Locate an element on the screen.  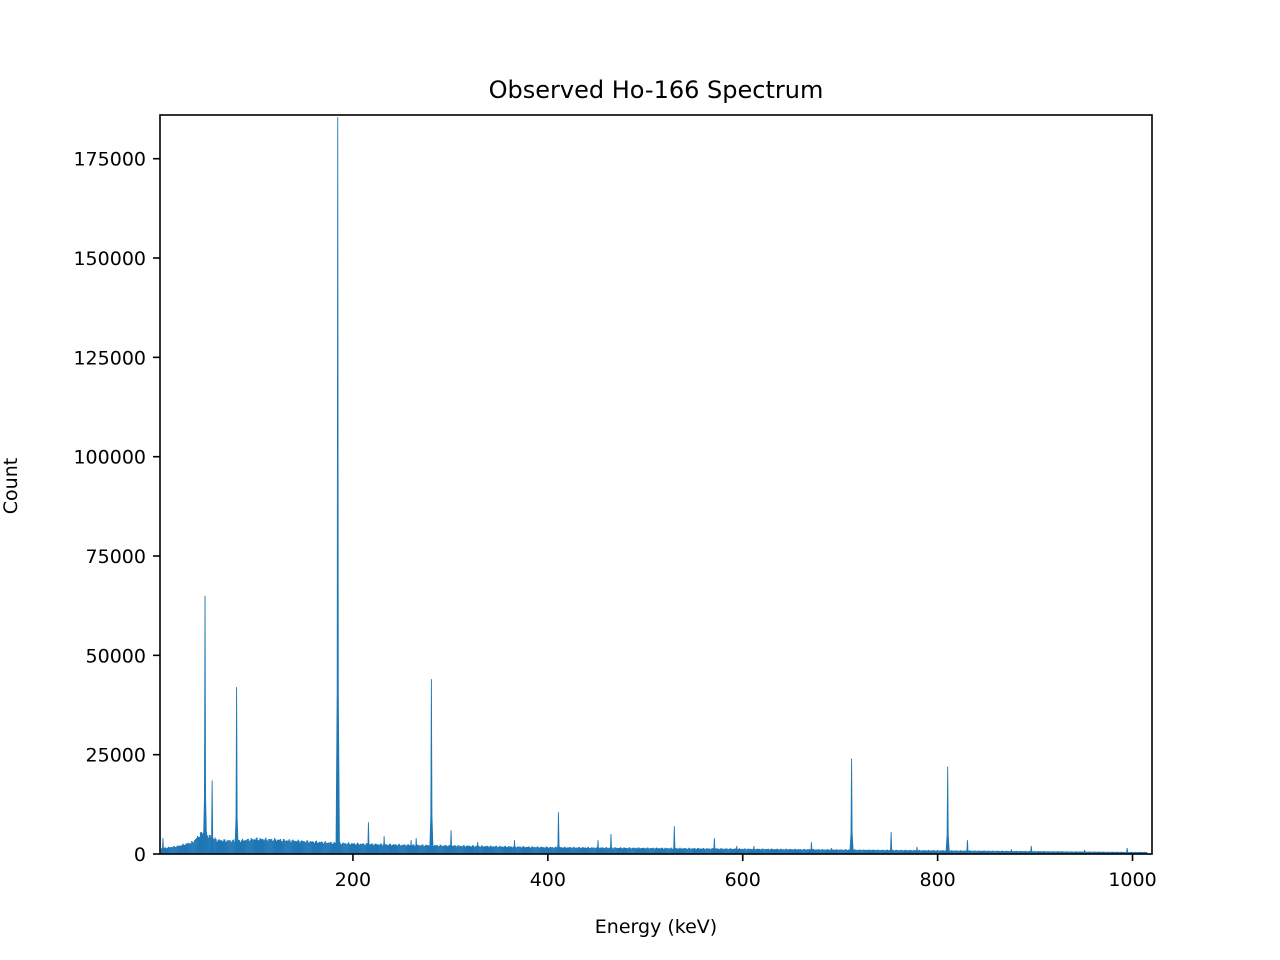
x-tick-label: 200 is located at coordinates (353, 880).